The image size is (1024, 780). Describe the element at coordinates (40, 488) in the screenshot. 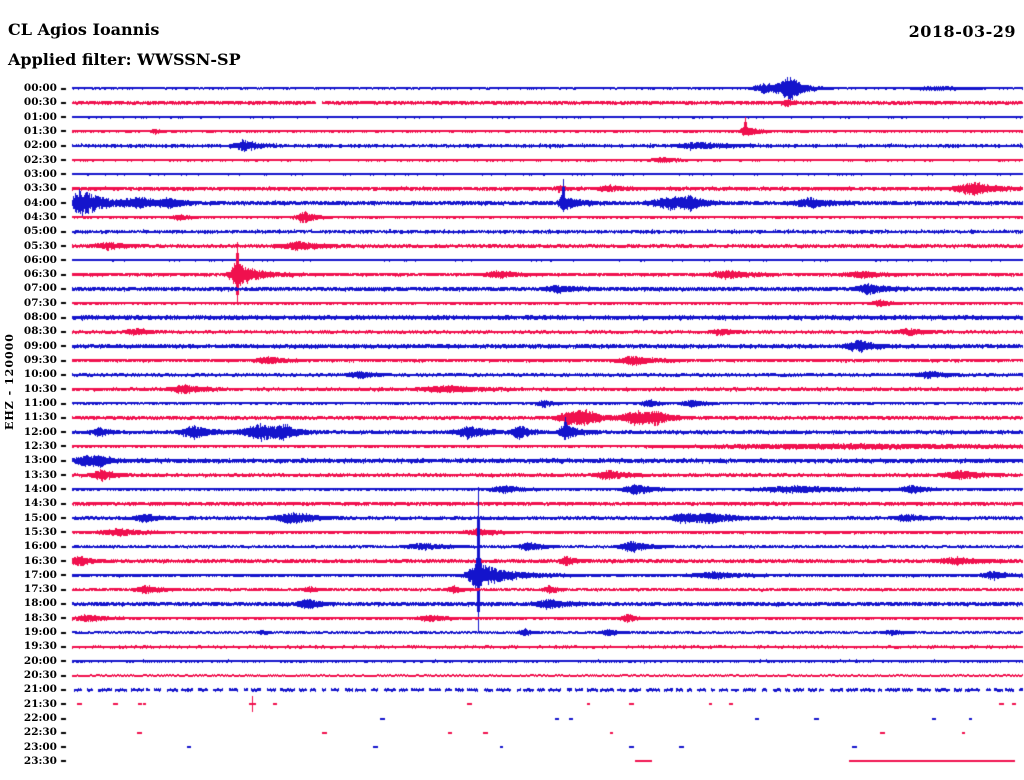

I see `time-label: 14:00` at that location.